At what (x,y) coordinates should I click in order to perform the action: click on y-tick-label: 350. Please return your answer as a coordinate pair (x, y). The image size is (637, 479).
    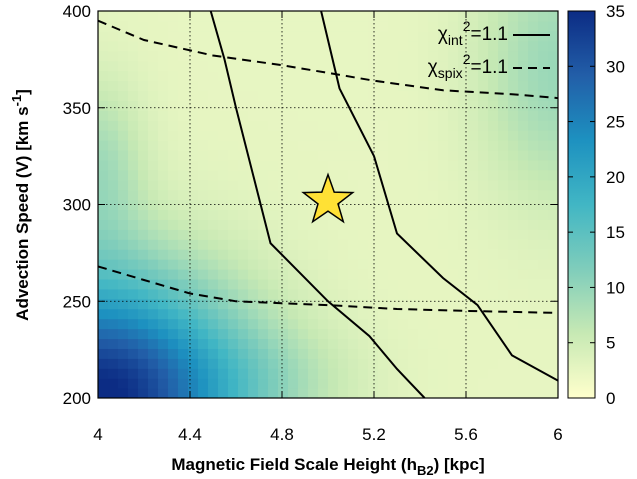
    Looking at the image, I should click on (77, 108).